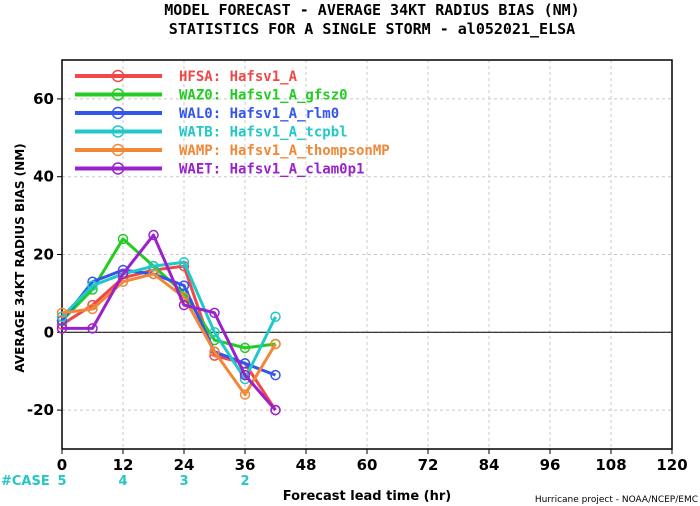  What do you see at coordinates (306, 465) in the screenshot?
I see `x-tick-label: 48` at bounding box center [306, 465].